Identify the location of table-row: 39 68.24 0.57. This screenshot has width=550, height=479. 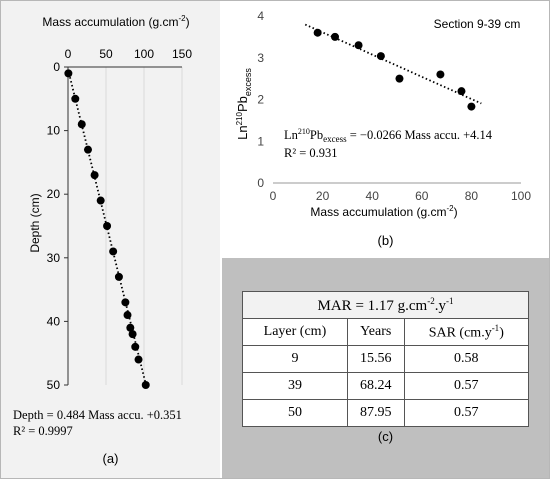
(386, 386).